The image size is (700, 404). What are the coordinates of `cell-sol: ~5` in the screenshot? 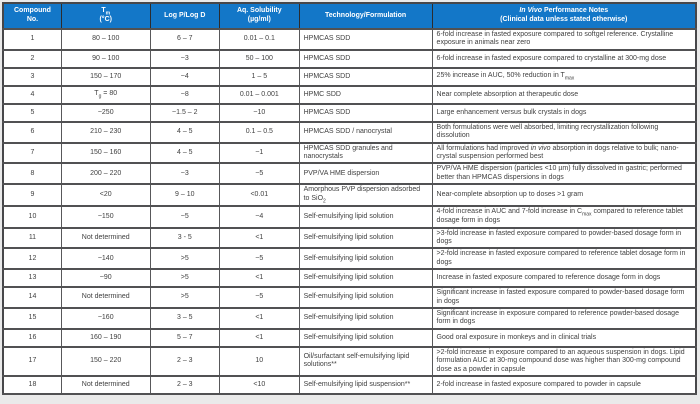 It's located at (259, 259).